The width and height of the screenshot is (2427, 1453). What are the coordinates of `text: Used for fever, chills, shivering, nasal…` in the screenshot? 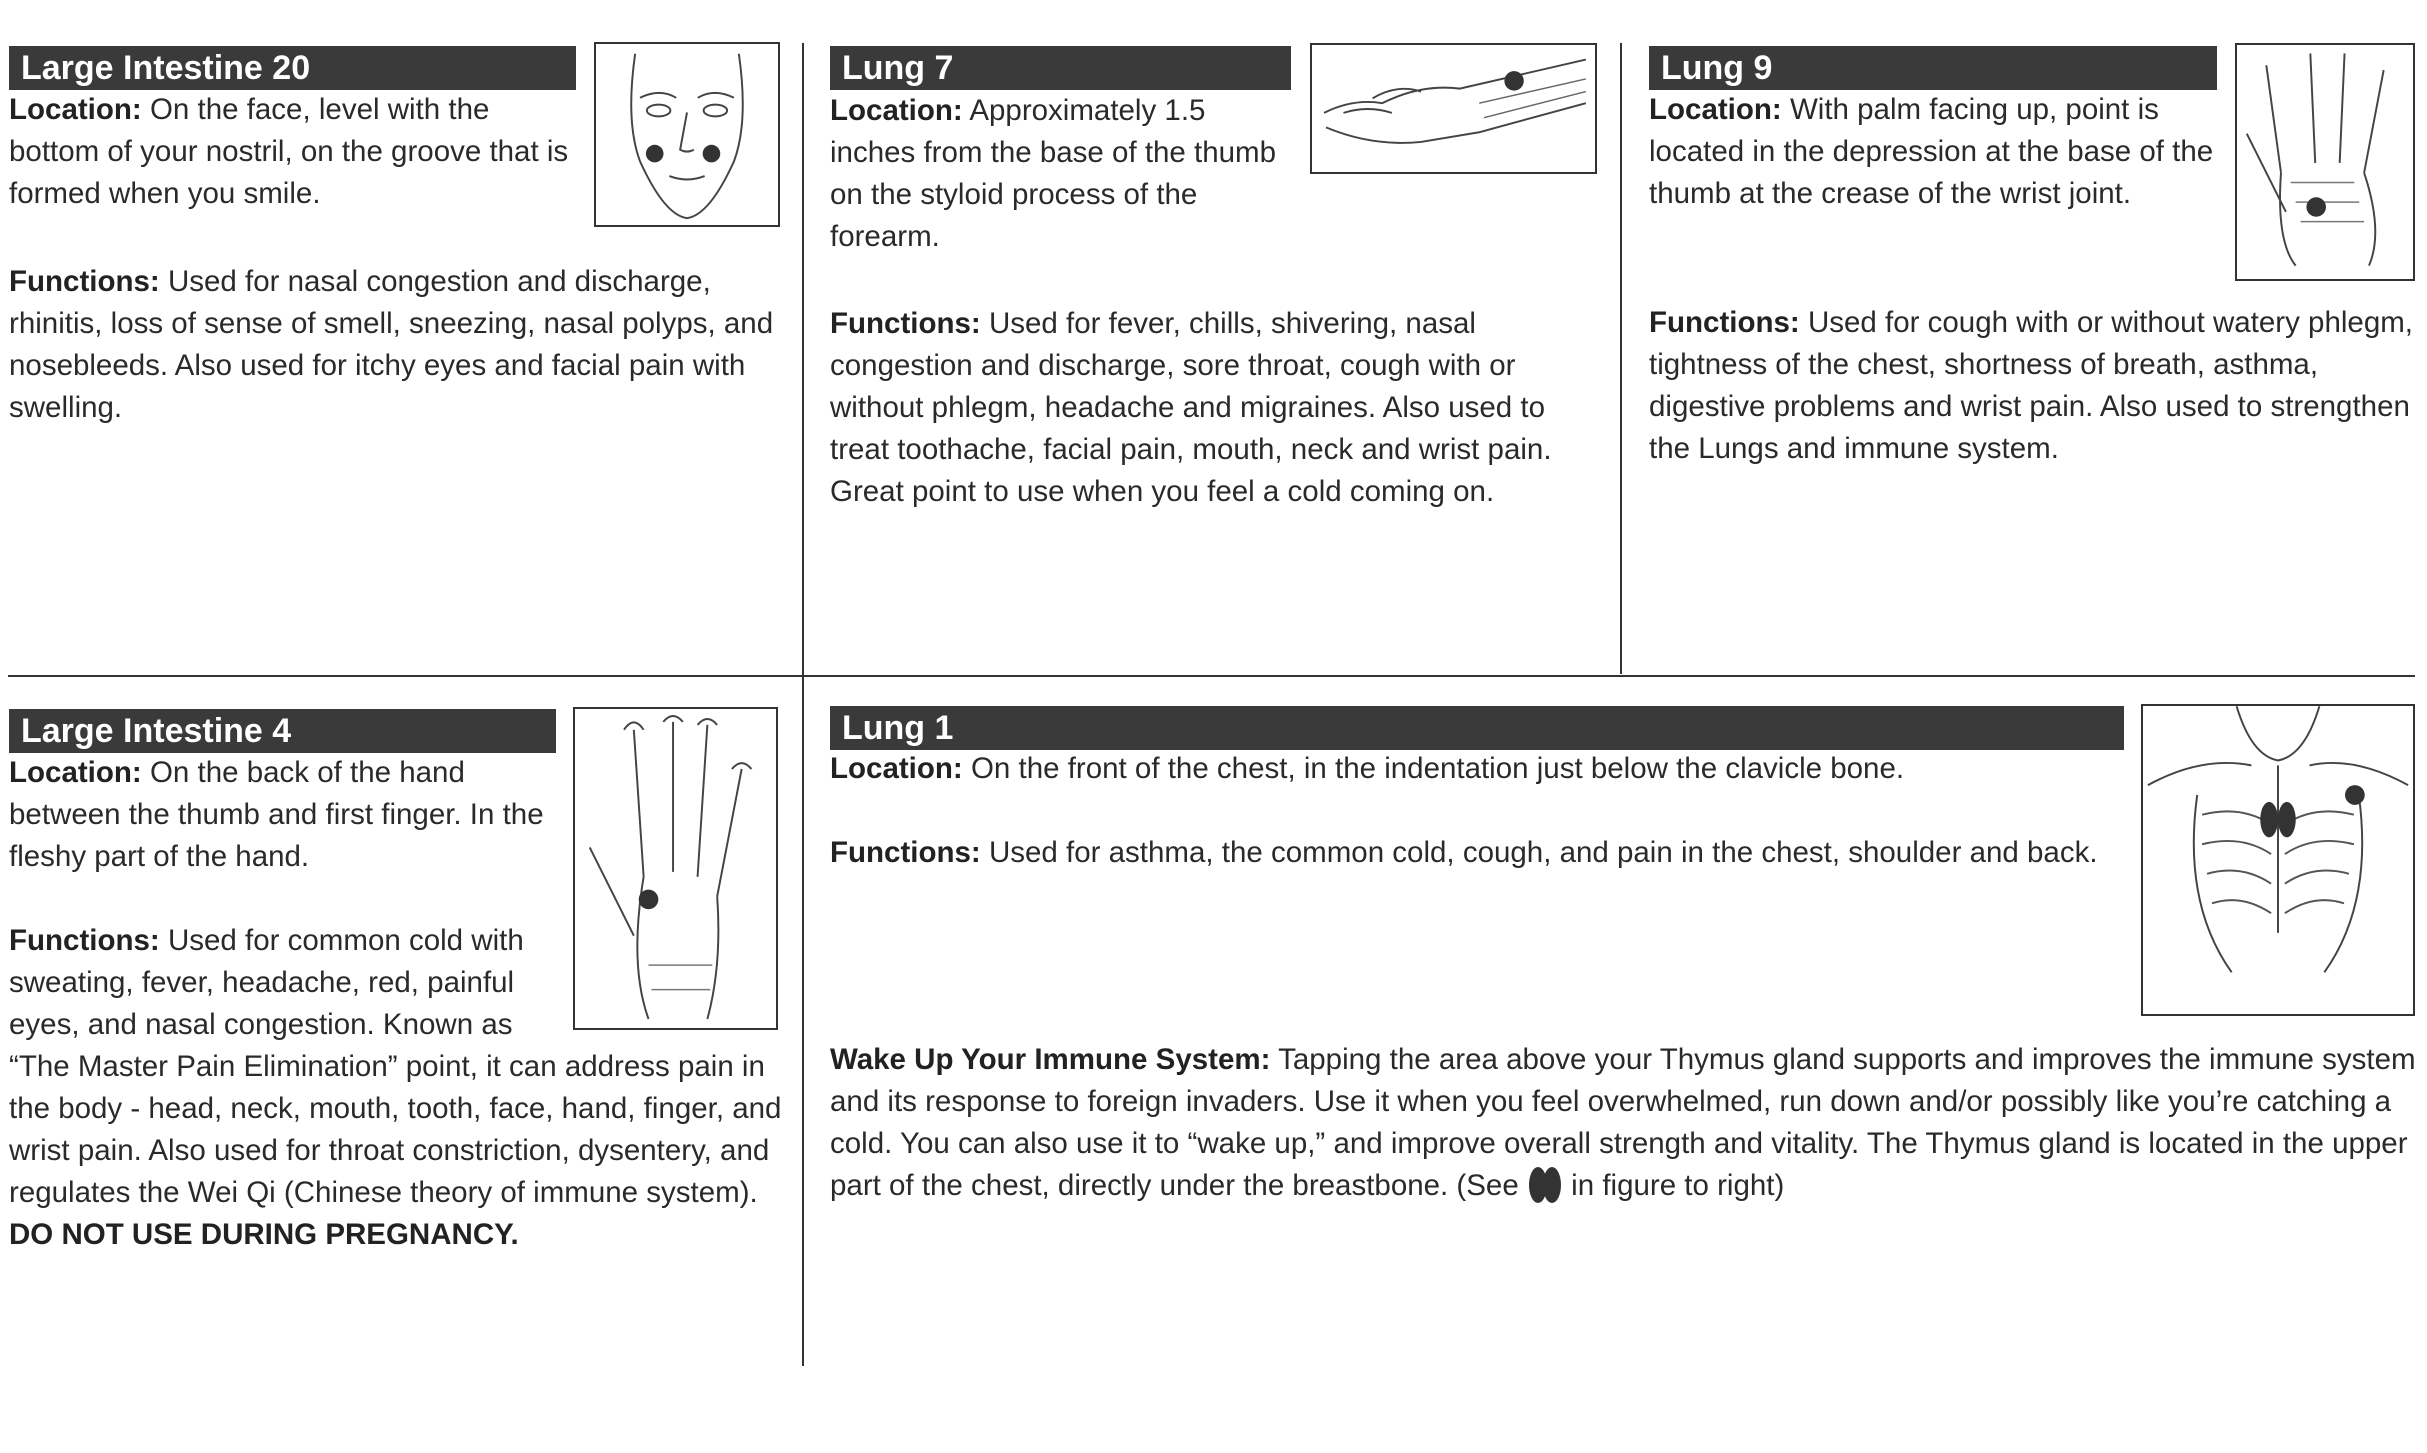 It's located at (1191, 407).